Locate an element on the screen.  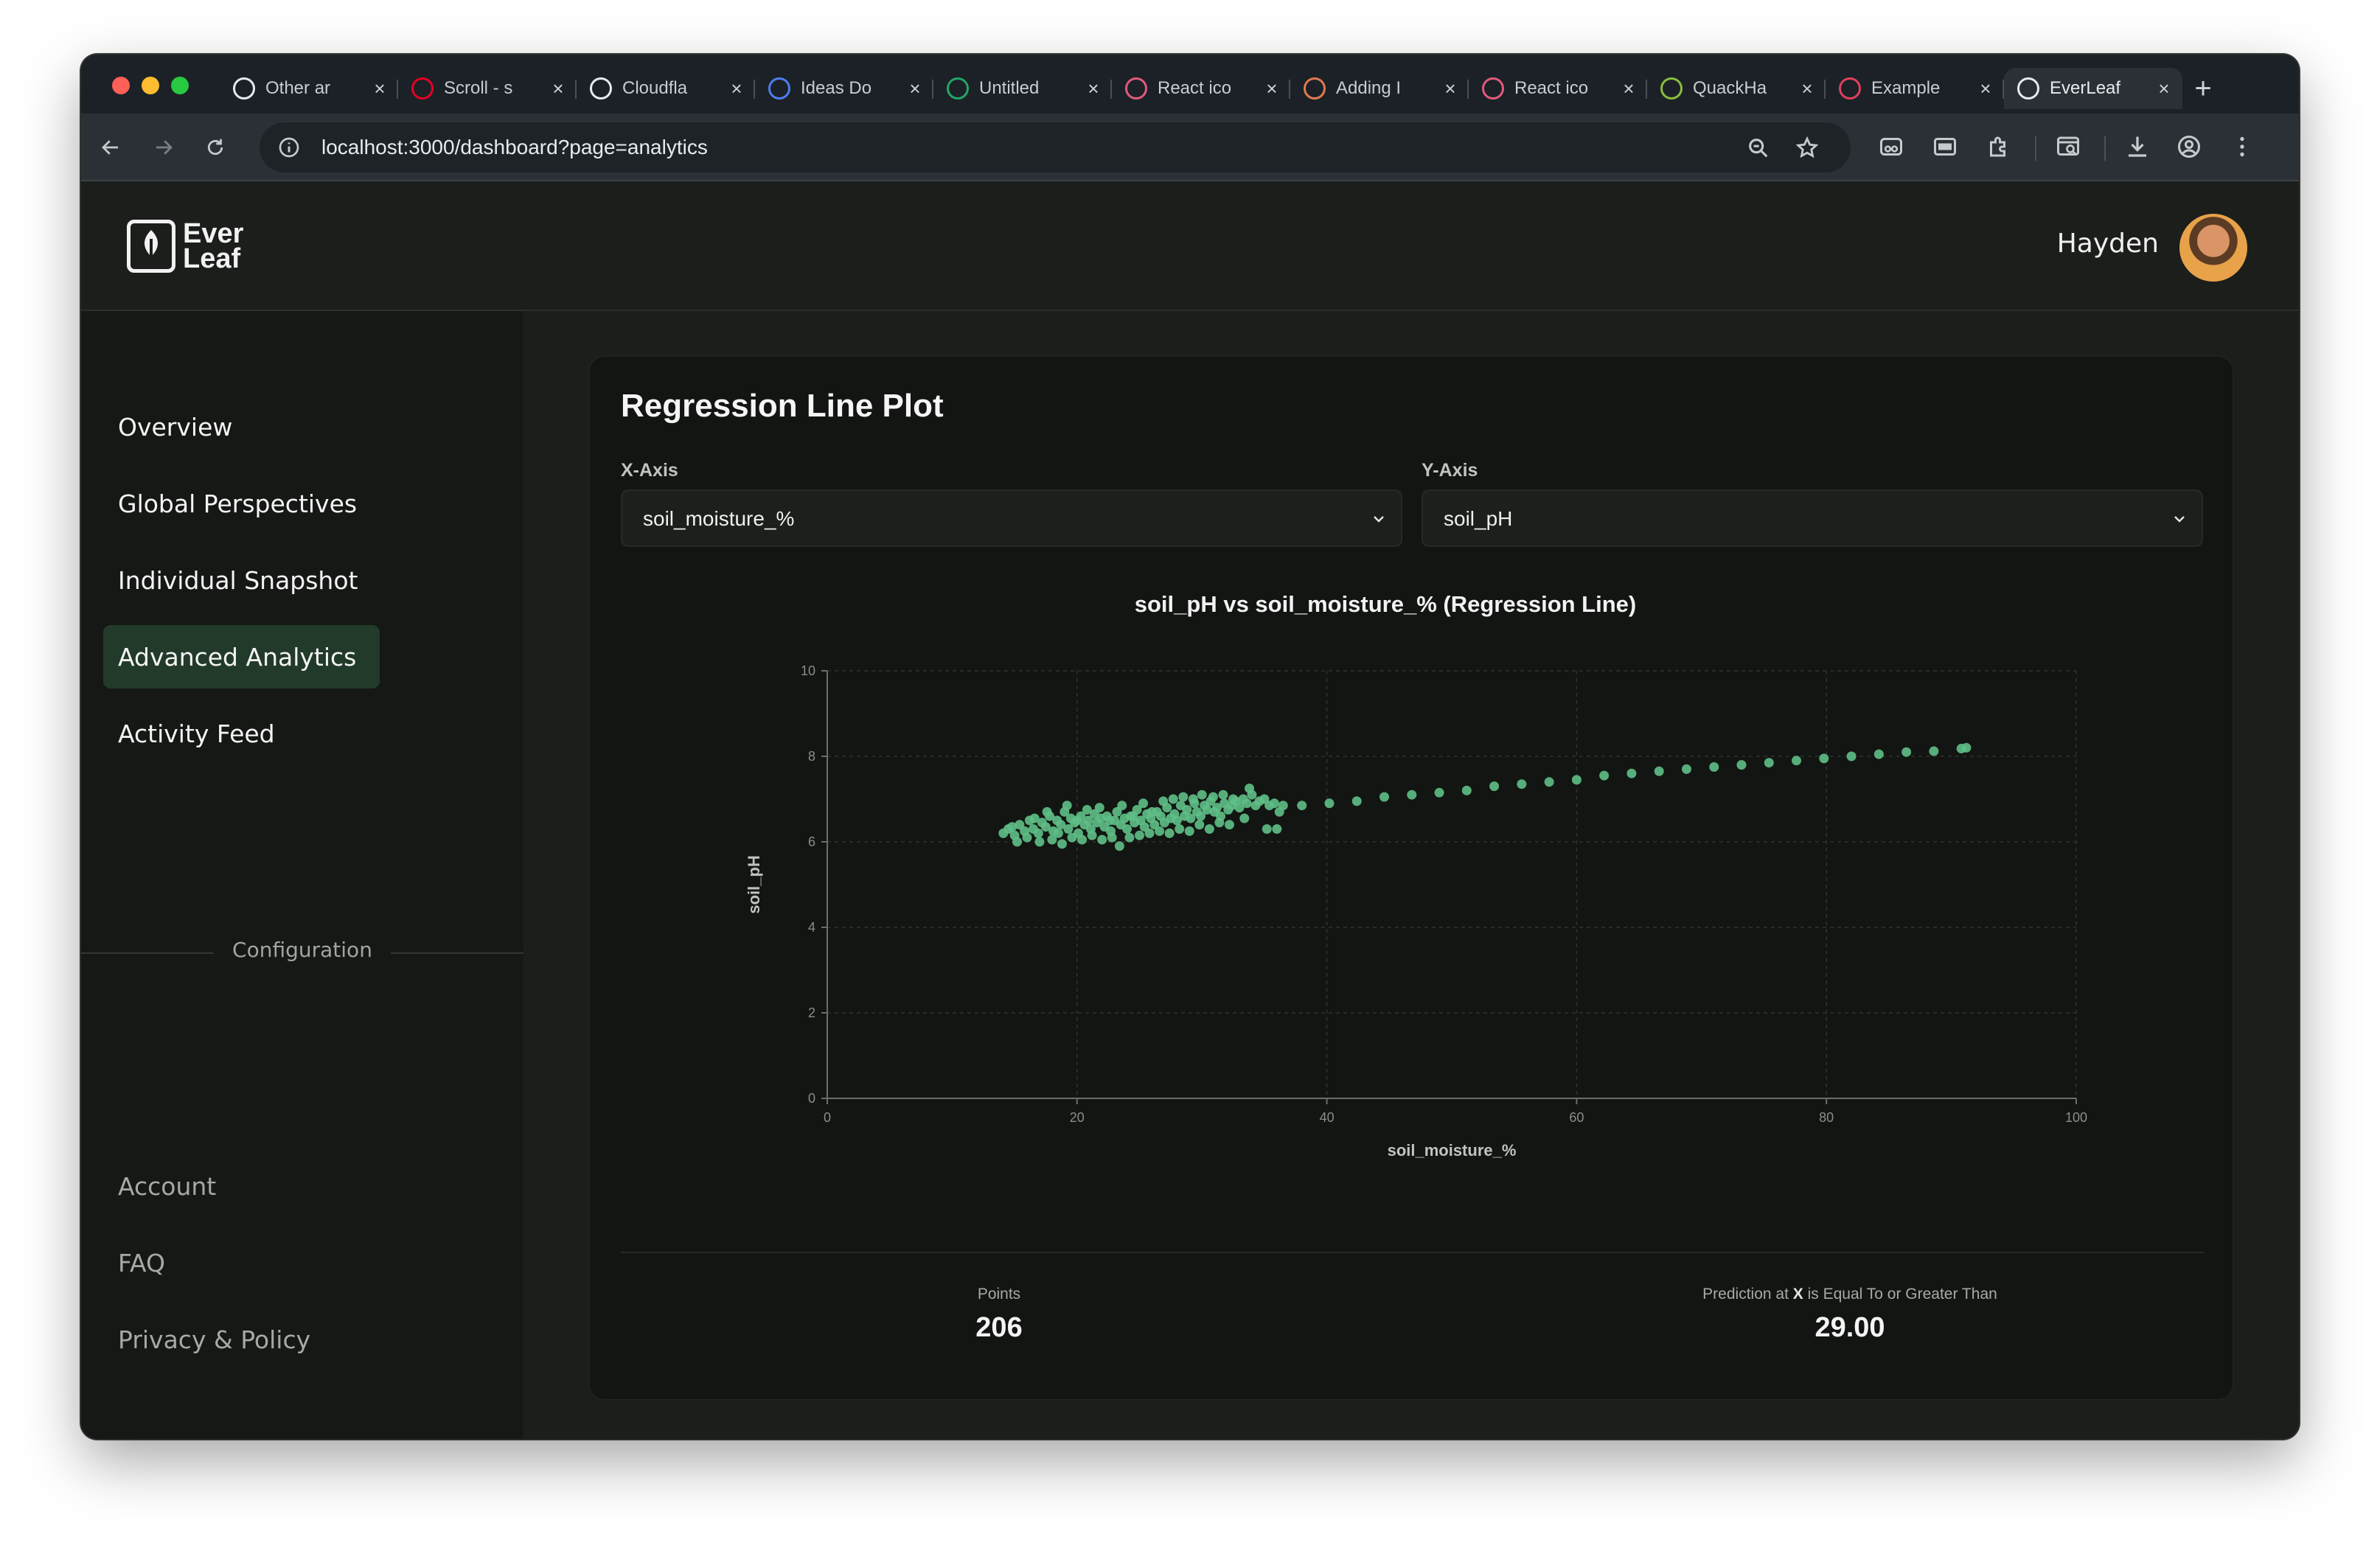
y-tick-label: 4 is located at coordinates (811, 927).